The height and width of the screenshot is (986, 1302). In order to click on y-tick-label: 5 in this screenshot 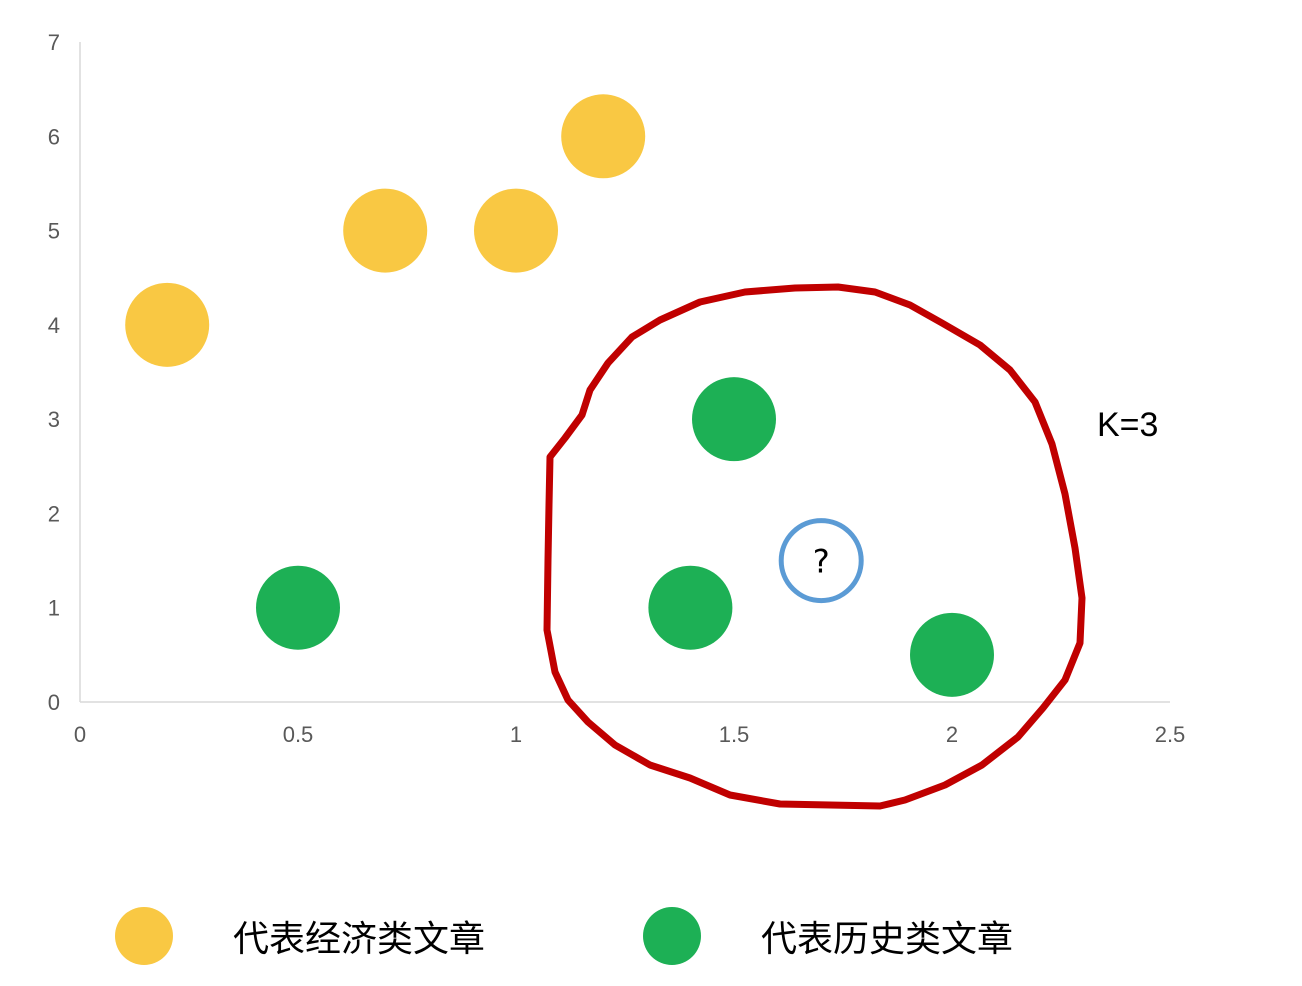, I will do `click(54, 231)`.